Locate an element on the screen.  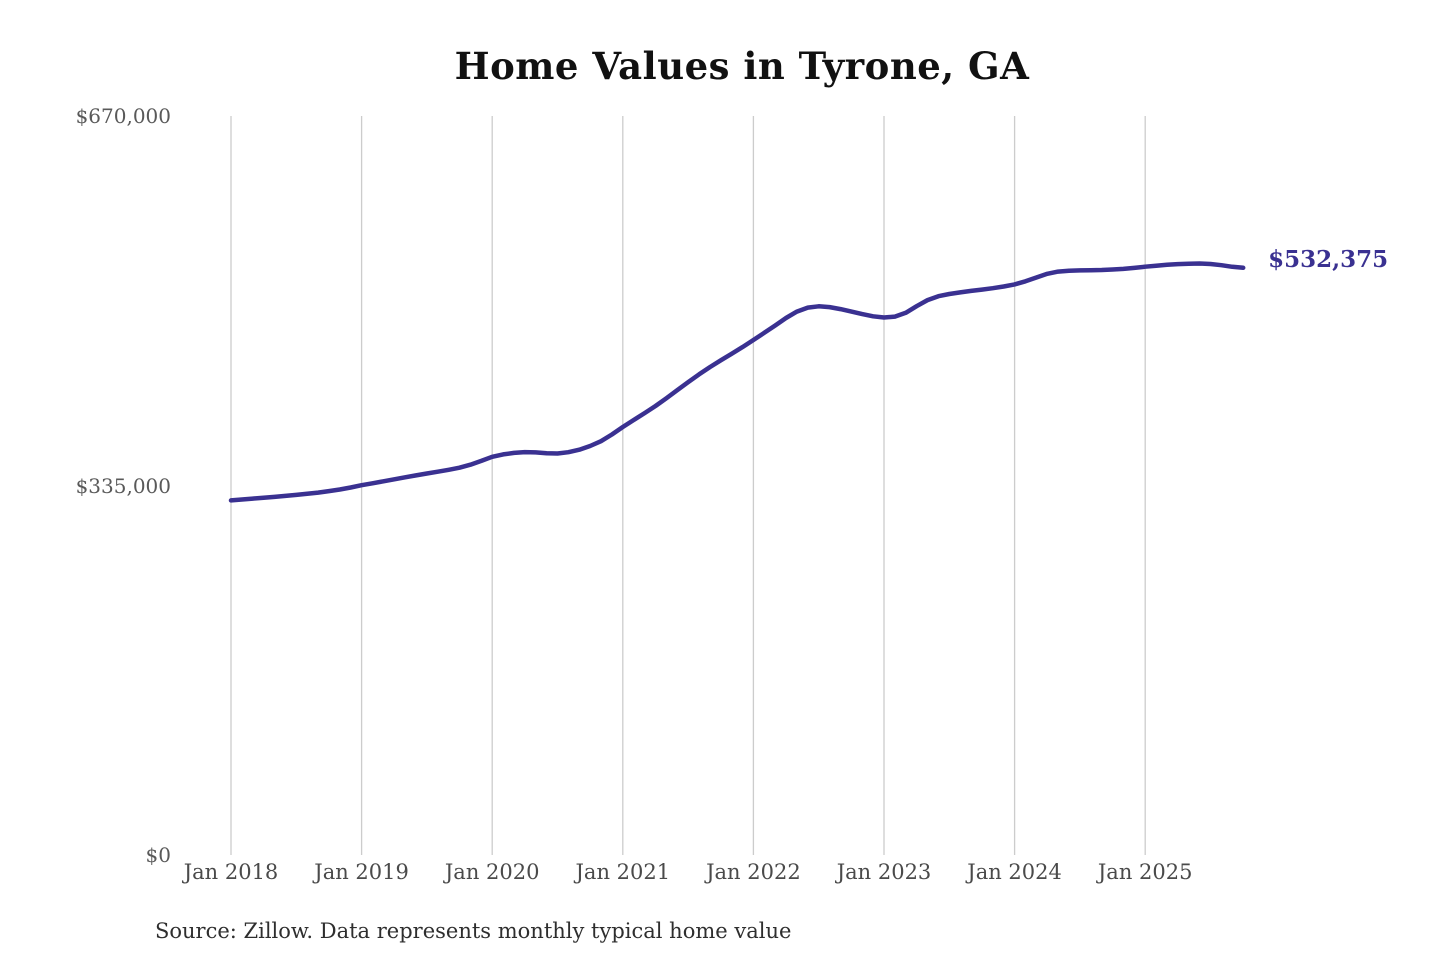
y-tick-0: $0 is located at coordinates (158, 855).